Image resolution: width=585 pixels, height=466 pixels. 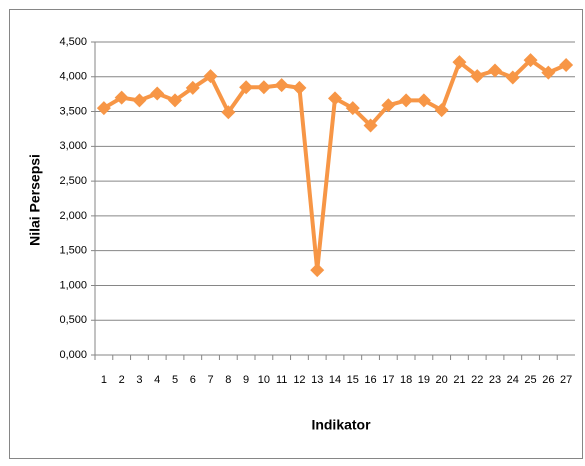 I want to click on x-tick-label: 16, so click(x=370, y=380).